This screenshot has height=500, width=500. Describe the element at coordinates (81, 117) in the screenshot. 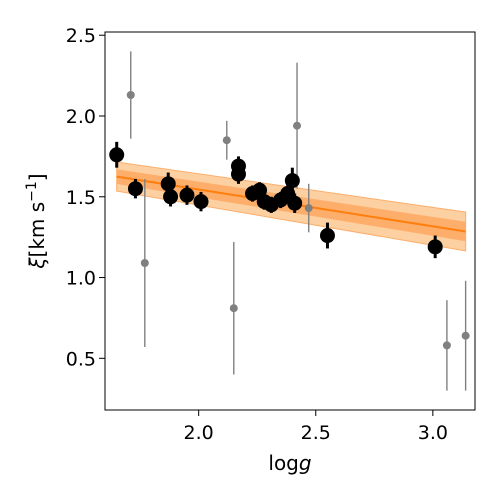

I see `y-tick-label: 2.0` at that location.